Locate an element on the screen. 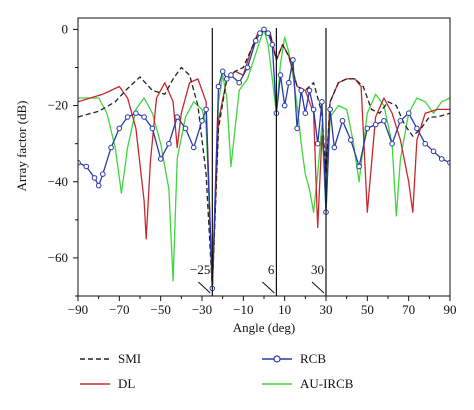 The height and width of the screenshot is (410, 474). y-tick-label: −40 is located at coordinates (58, 181).